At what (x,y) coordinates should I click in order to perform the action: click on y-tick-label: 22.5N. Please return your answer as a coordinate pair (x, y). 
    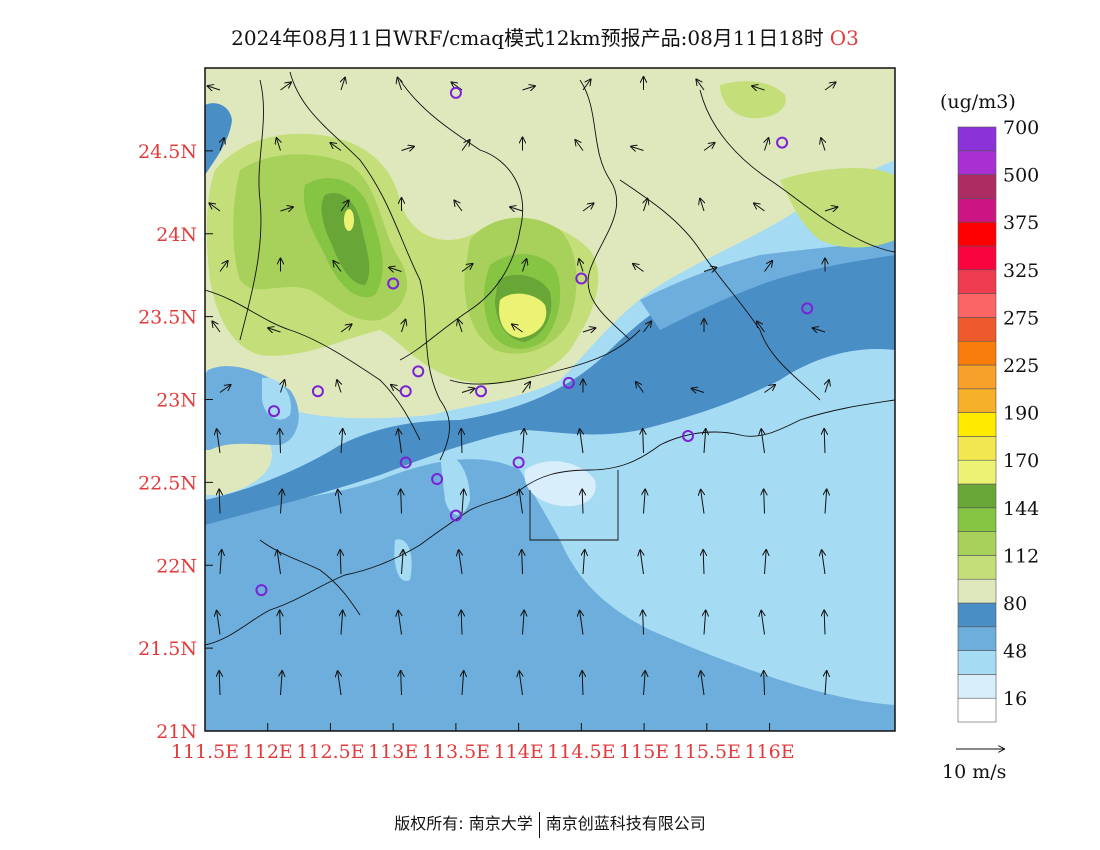
    Looking at the image, I should click on (167, 483).